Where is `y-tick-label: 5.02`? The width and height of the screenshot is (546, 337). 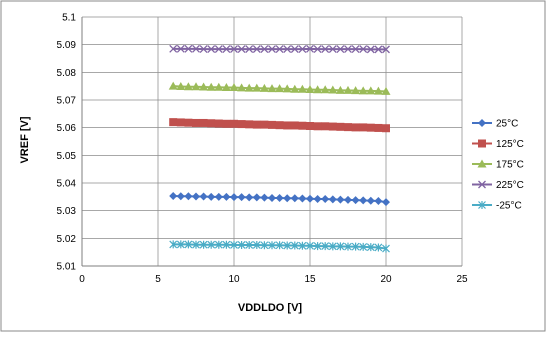
y-tick-label: 5.02 is located at coordinates (67, 239).